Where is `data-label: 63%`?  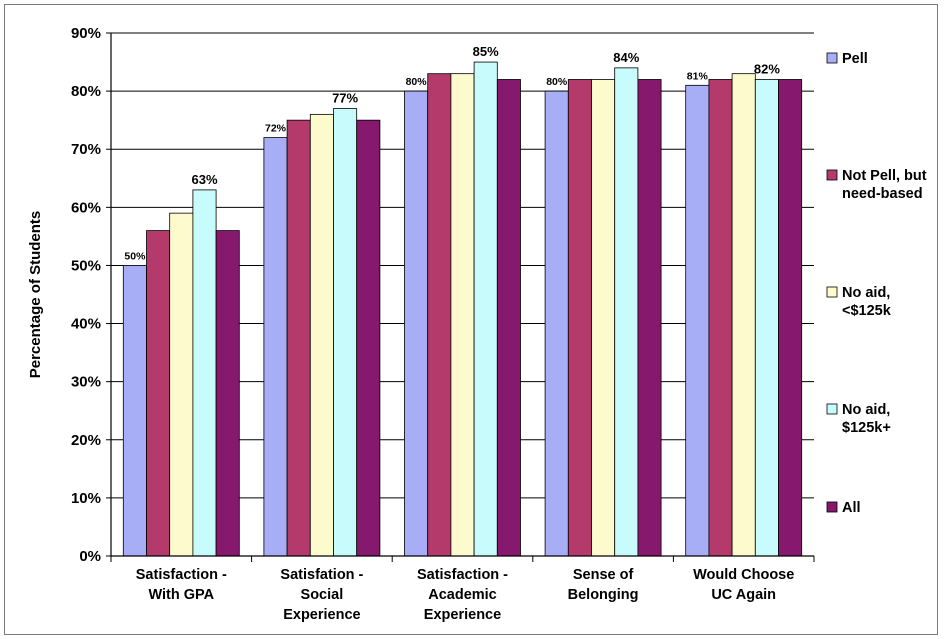
data-label: 63% is located at coordinates (204, 179).